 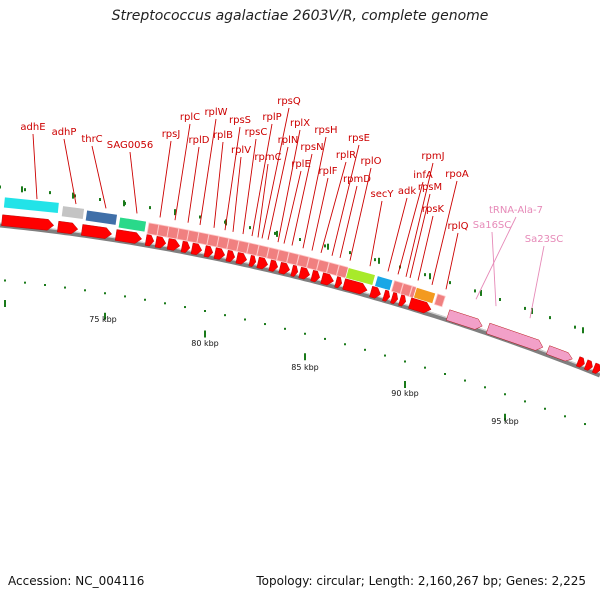 I want to click on gene-label-rpld: rplD, so click(x=199, y=140).